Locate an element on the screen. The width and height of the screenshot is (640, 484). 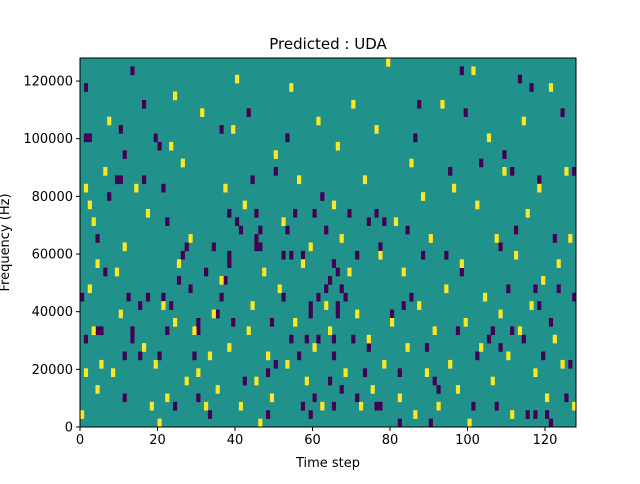
y-axis-label: Frequency (Hz) is located at coordinates (6, 242).